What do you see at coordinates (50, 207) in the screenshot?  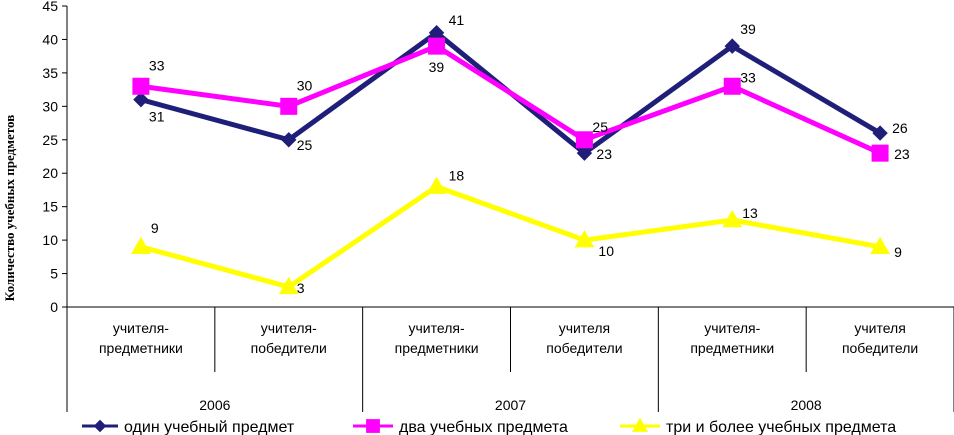 I see `y-tick-label: 15` at bounding box center [50, 207].